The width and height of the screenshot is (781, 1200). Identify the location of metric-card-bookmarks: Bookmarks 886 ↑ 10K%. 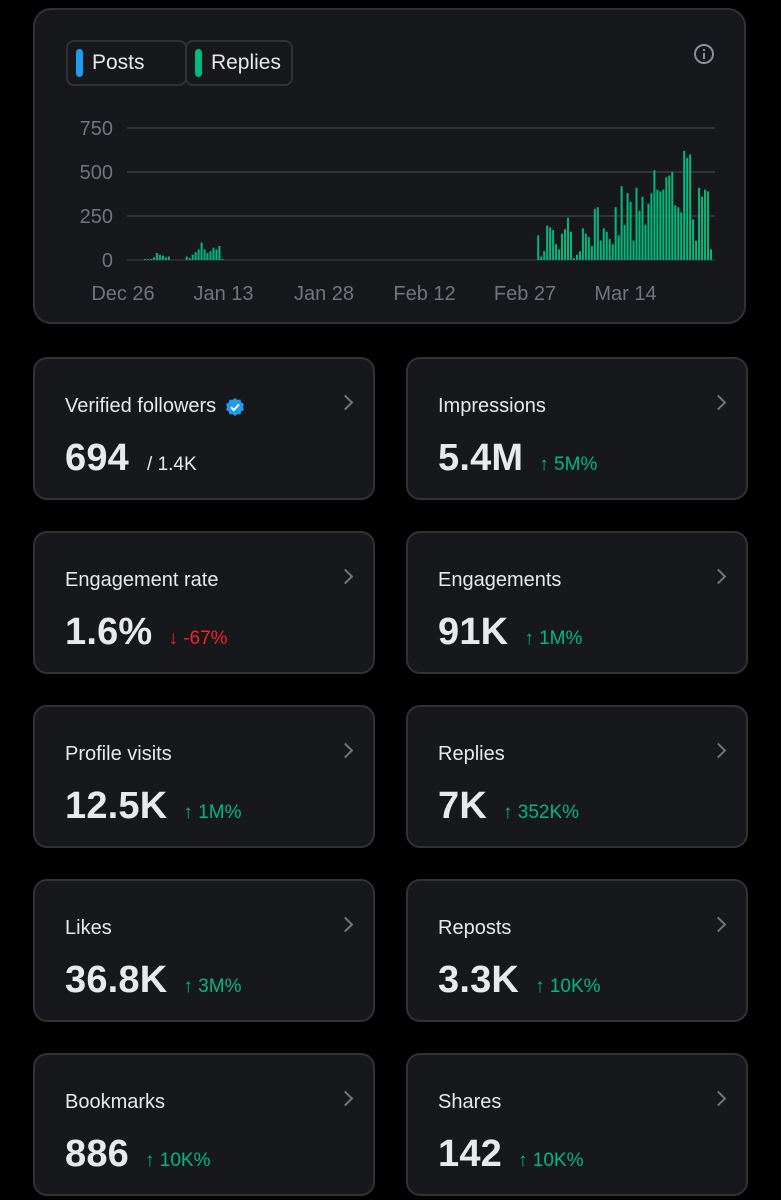
(204, 1124).